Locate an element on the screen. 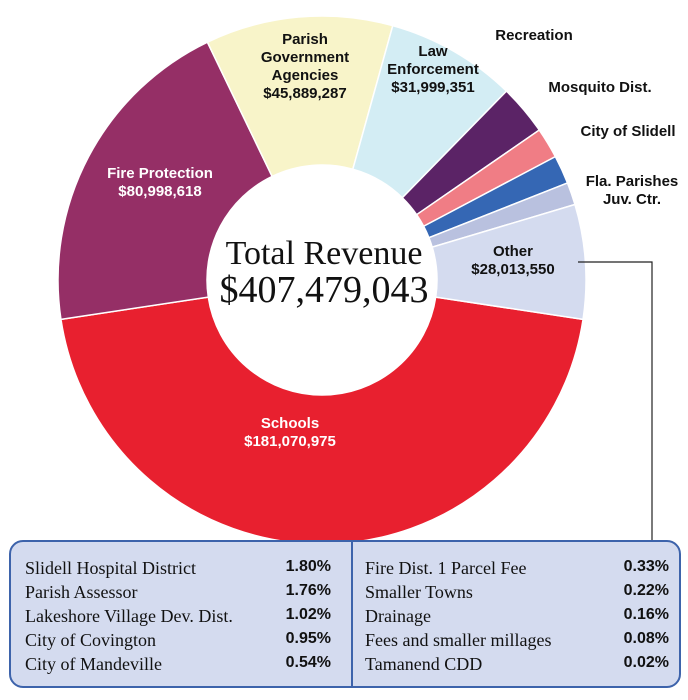  breakdown-row: Slidell Hospital District 1.80% is located at coordinates (178, 570).